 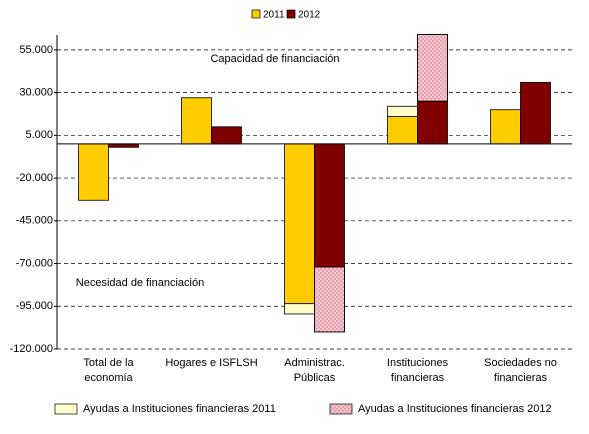 I want to click on x-tick-label: Administrac. Públicas, so click(x=314, y=370).